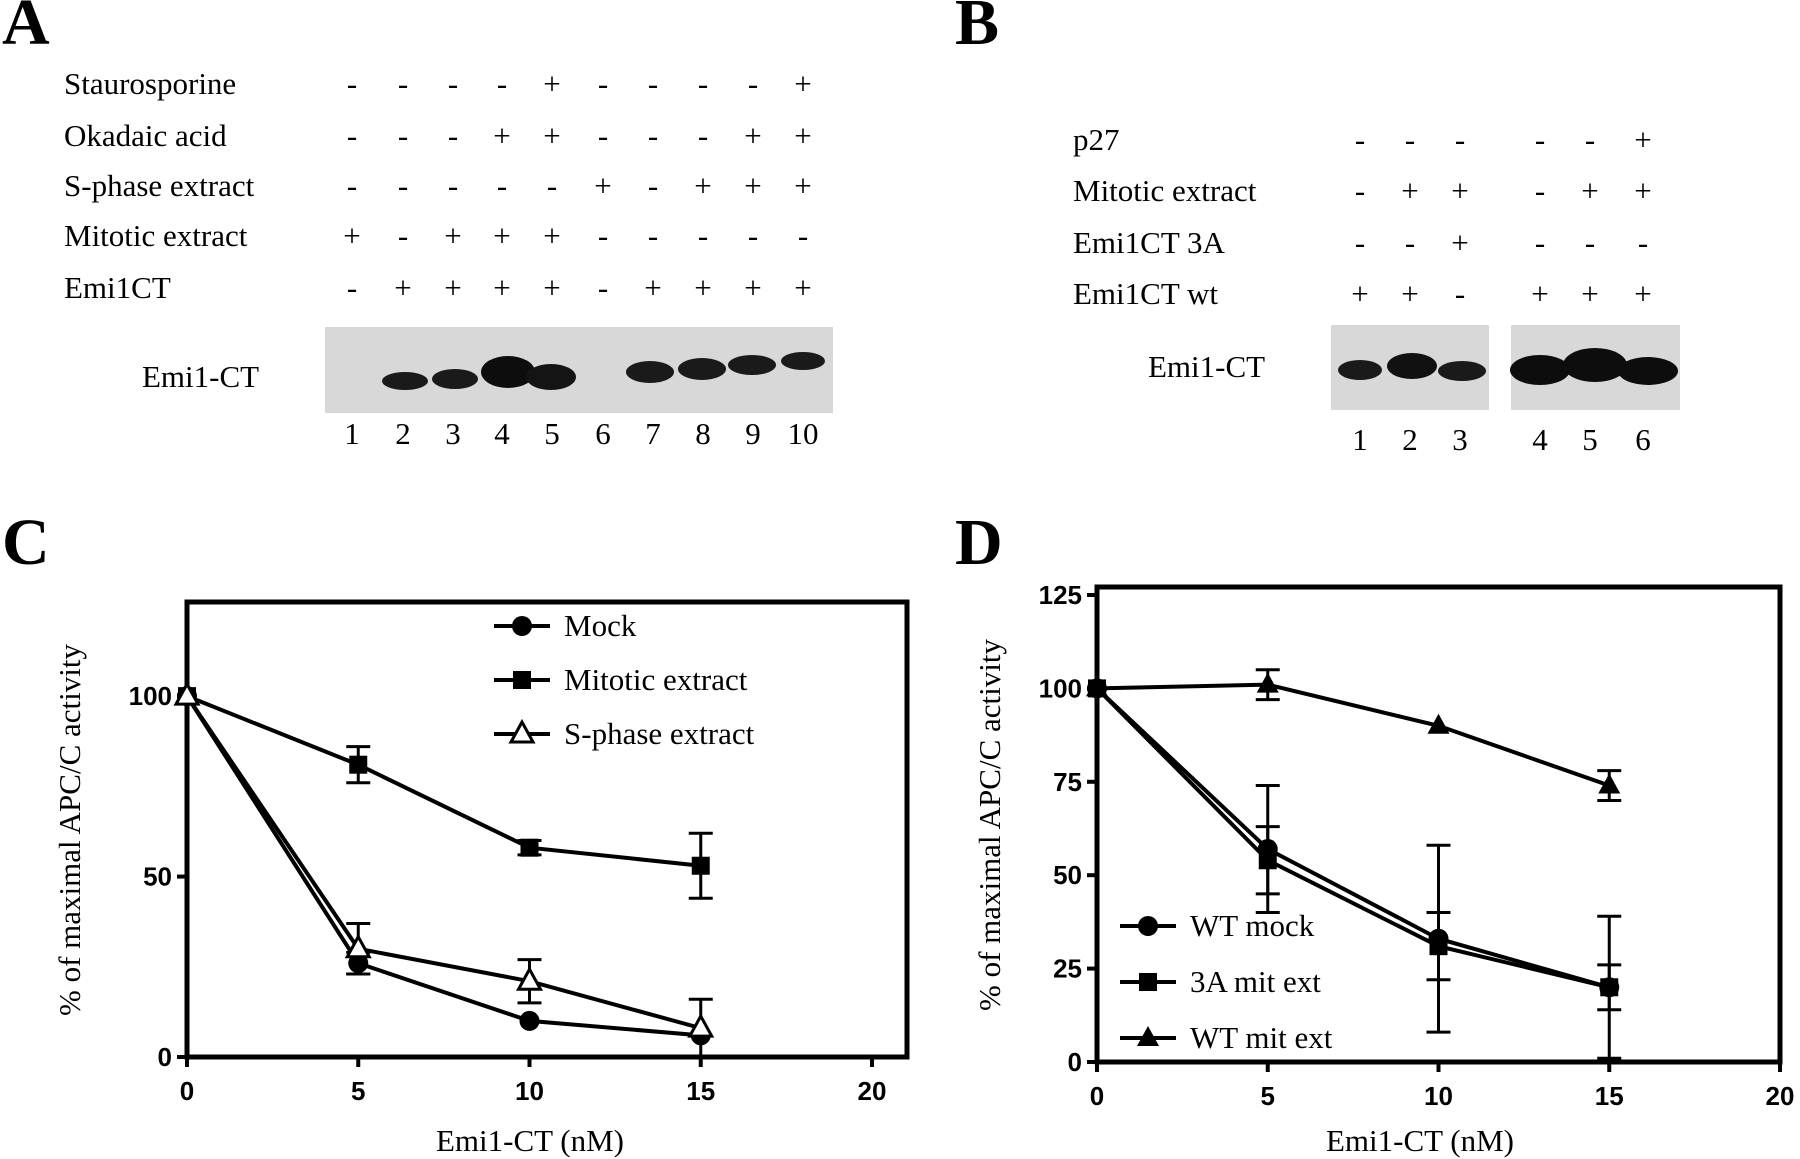 The height and width of the screenshot is (1159, 1800). I want to click on legend-label: Mock, so click(600, 625).